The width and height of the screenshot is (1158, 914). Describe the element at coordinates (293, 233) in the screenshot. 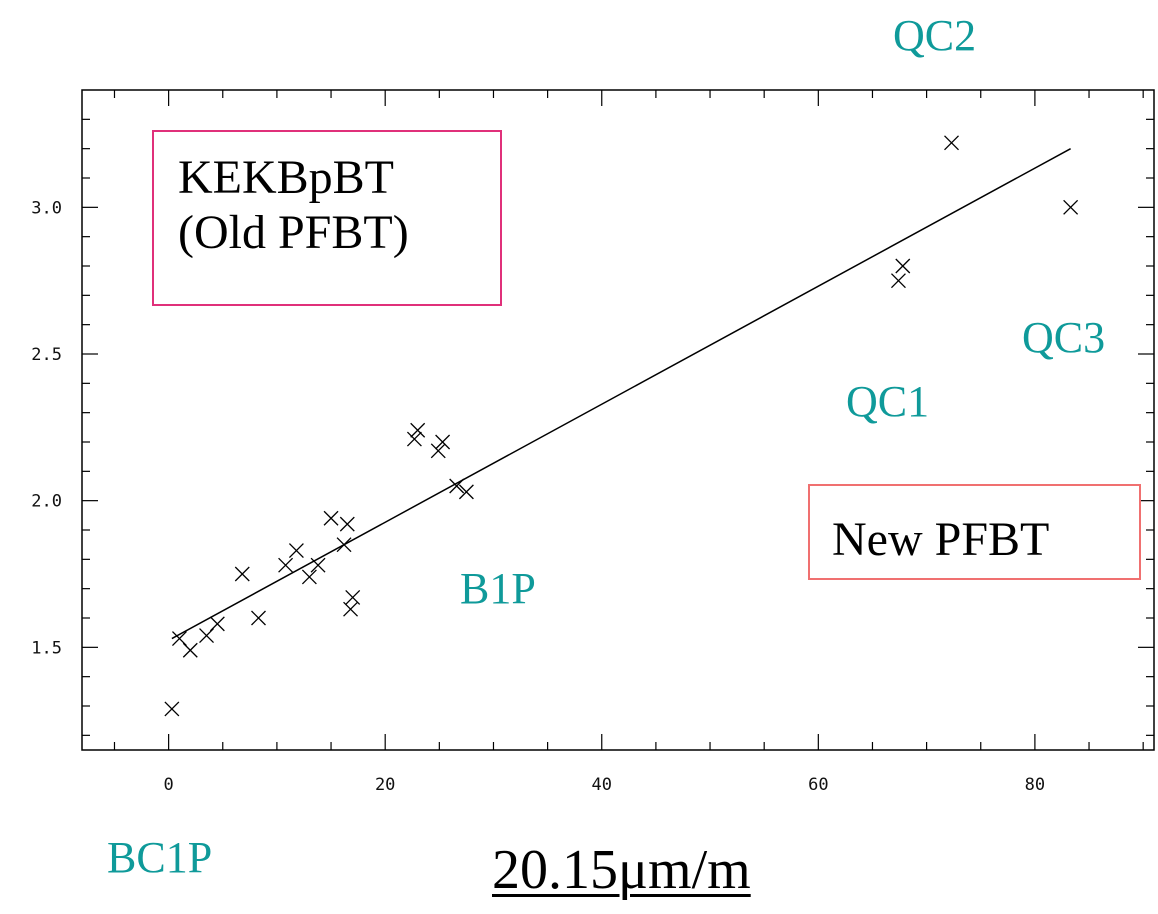

I see `kekbpbt-line-2: (Old PFBT)` at that location.